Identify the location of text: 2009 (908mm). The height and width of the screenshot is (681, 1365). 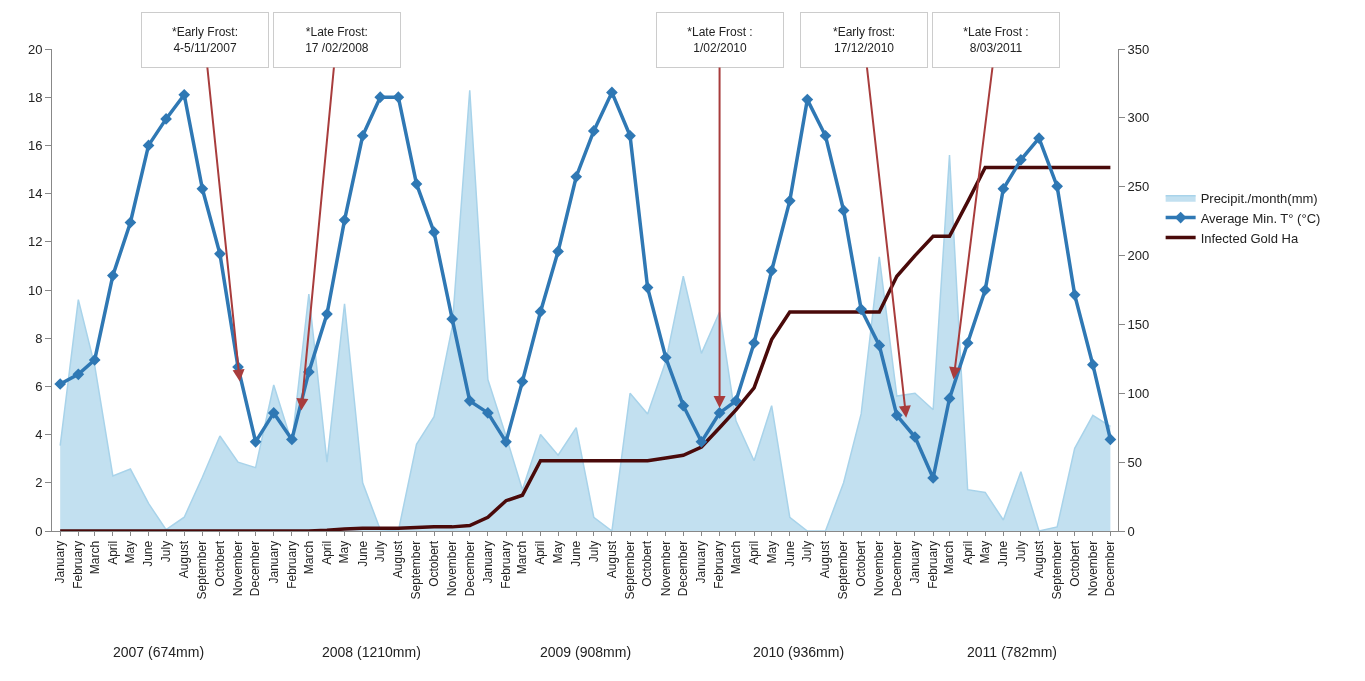
(586, 652).